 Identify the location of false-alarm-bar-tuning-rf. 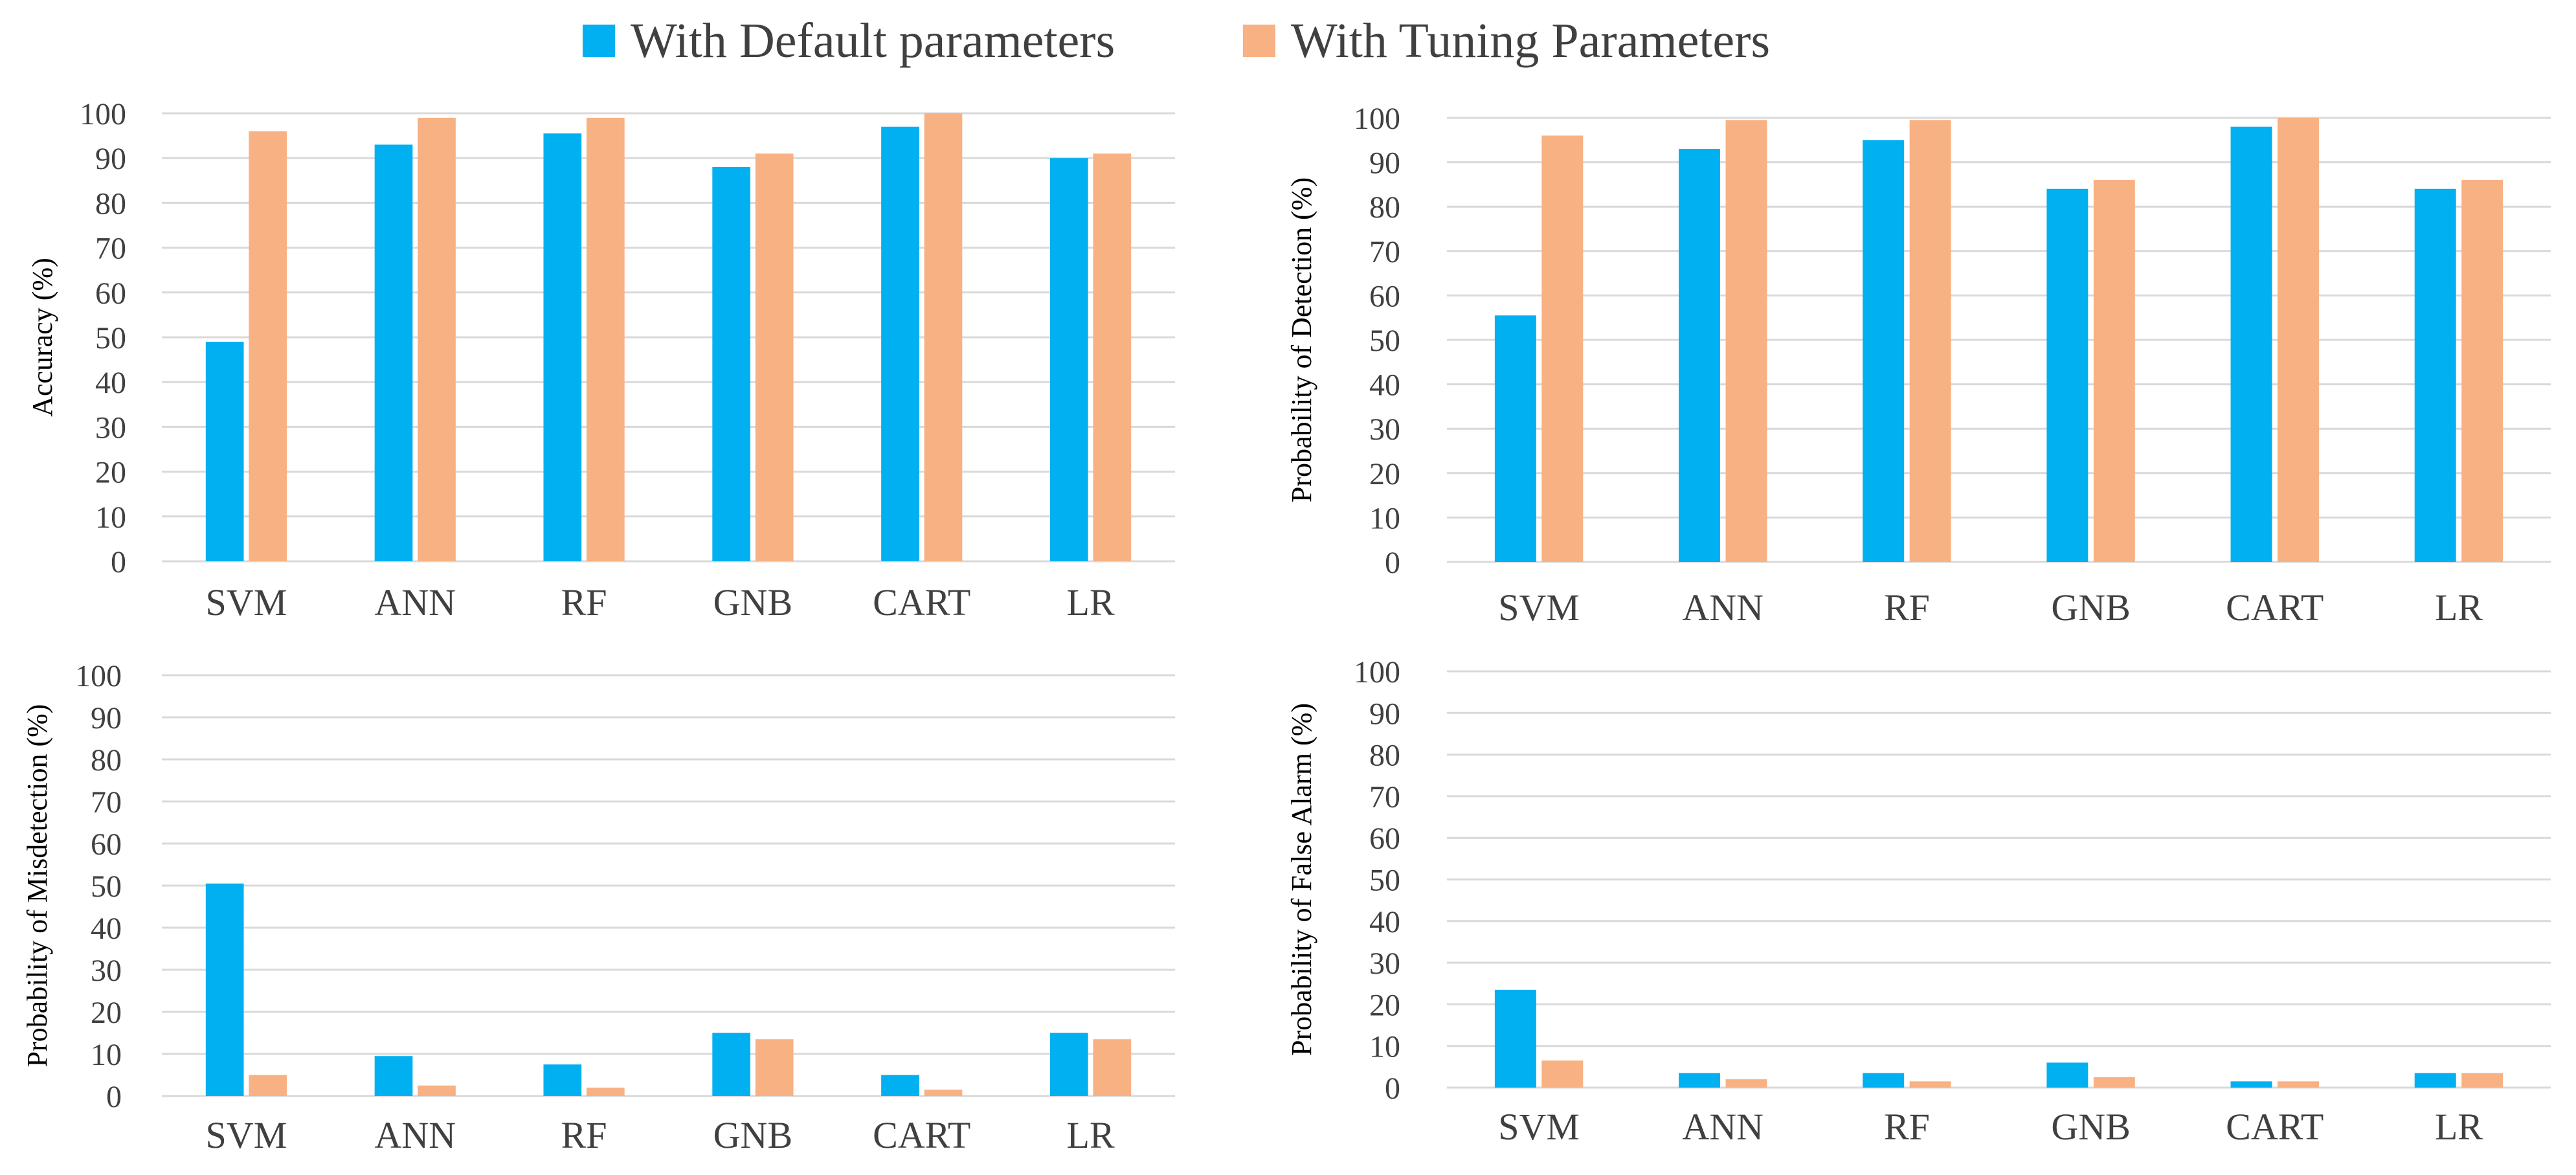
(1930, 1084).